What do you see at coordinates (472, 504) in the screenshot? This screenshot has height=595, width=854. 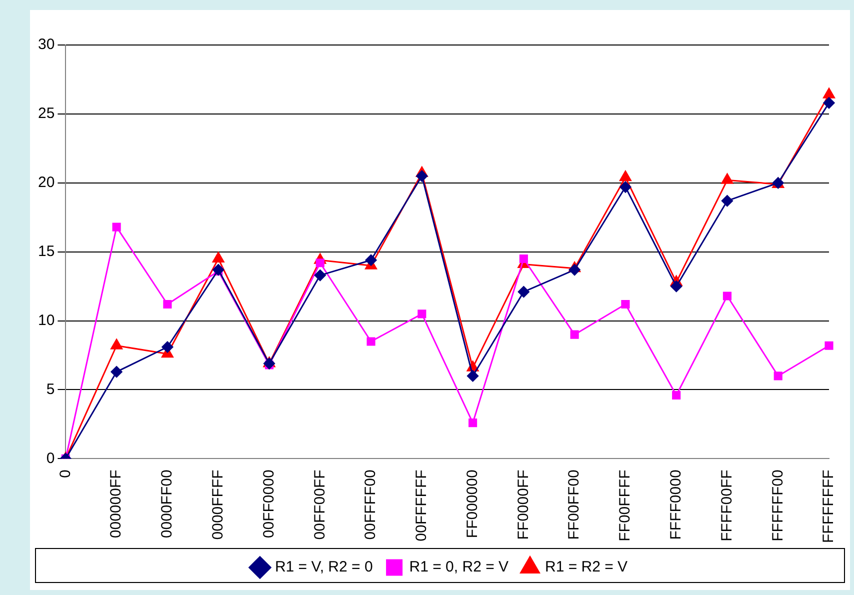 I see `x-tick-label: FF000000` at bounding box center [472, 504].